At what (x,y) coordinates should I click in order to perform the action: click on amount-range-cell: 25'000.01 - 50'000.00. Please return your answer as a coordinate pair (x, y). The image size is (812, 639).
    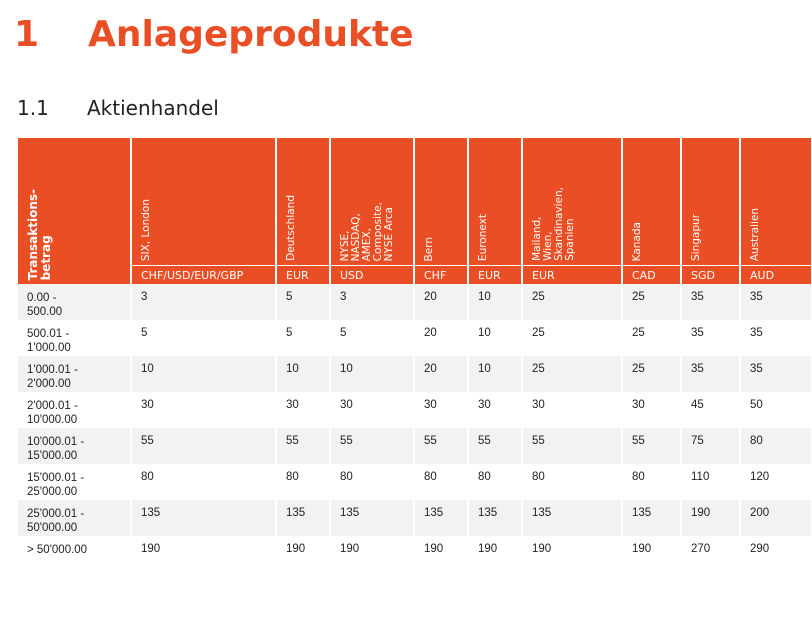
    Looking at the image, I should click on (75, 518).